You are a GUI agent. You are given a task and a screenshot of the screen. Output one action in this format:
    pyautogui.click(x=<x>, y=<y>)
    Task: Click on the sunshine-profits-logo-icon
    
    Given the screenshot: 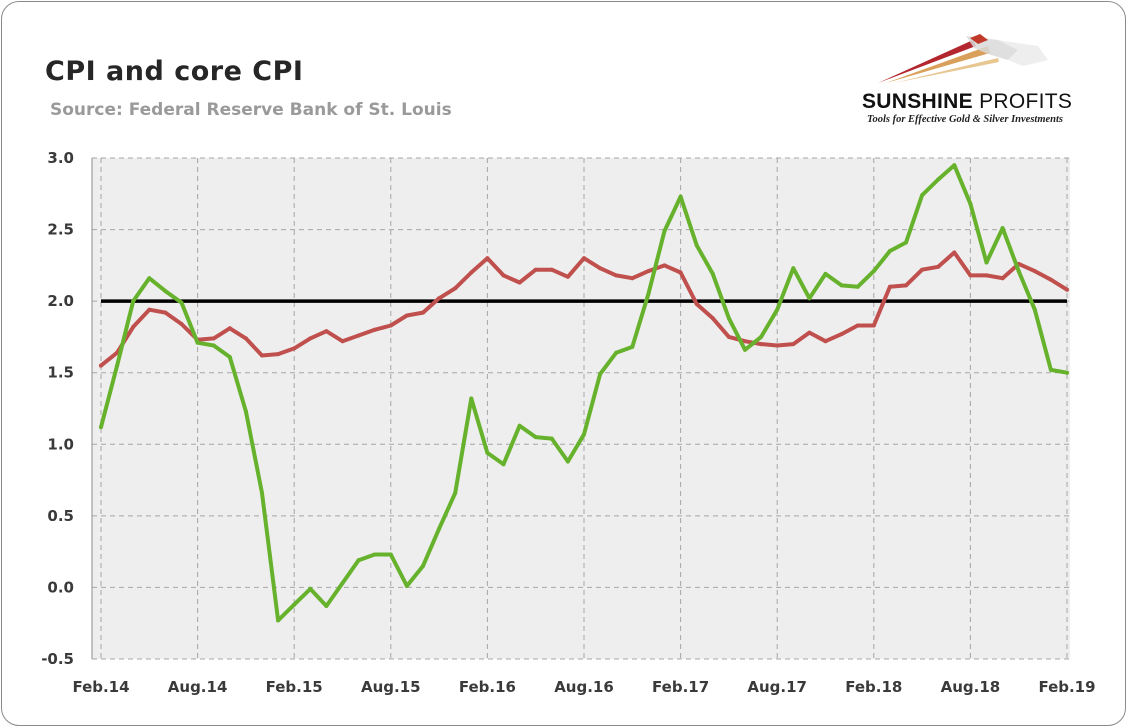 What is the action you would take?
    pyautogui.click(x=963, y=58)
    